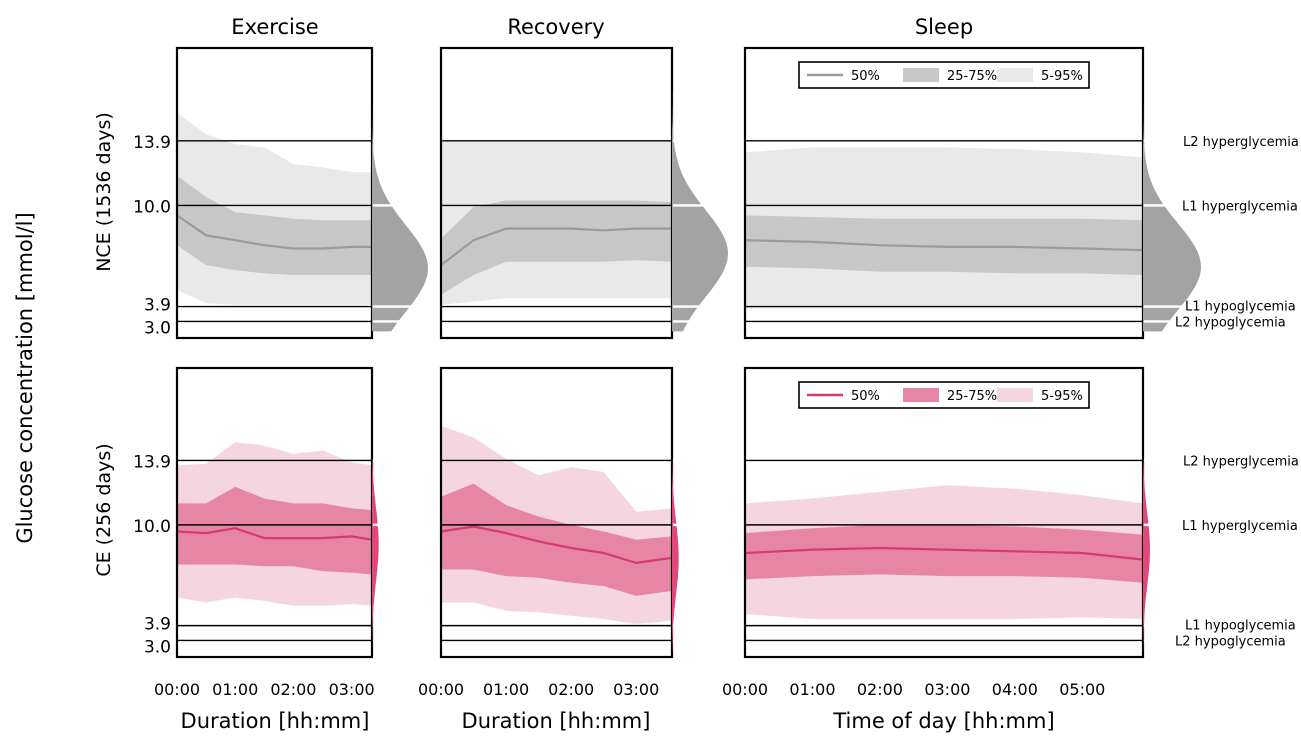  I want to click on xlabel-recovery: Duration [hh:mm], so click(556, 721).